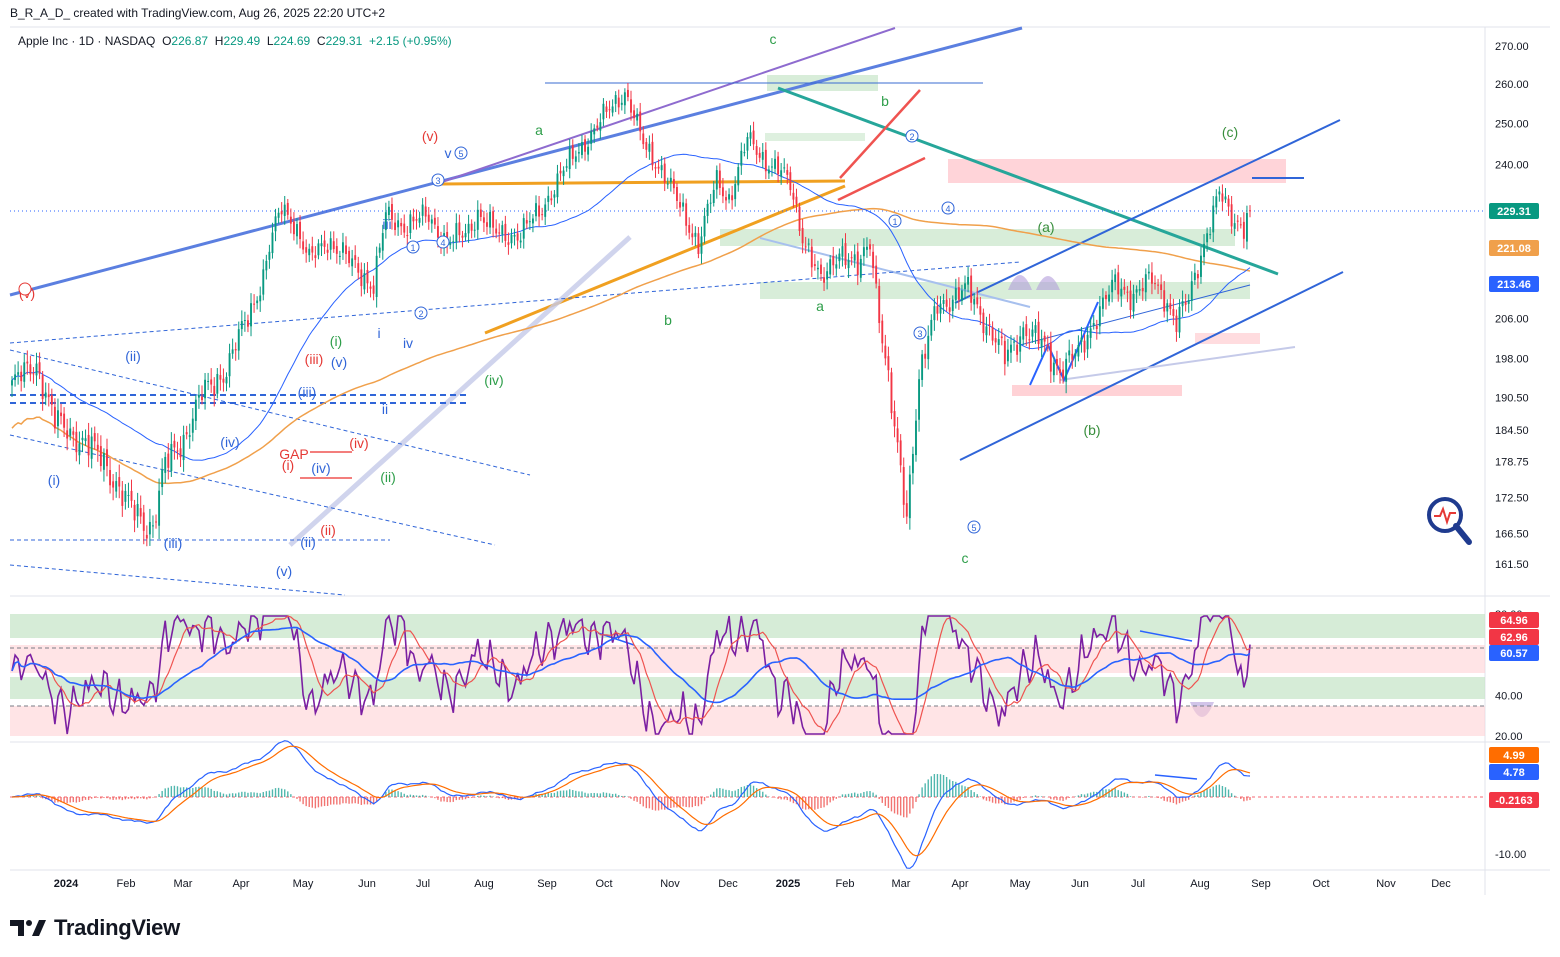  What do you see at coordinates (1135, 315) in the screenshot?
I see `blue-minor-line` at bounding box center [1135, 315].